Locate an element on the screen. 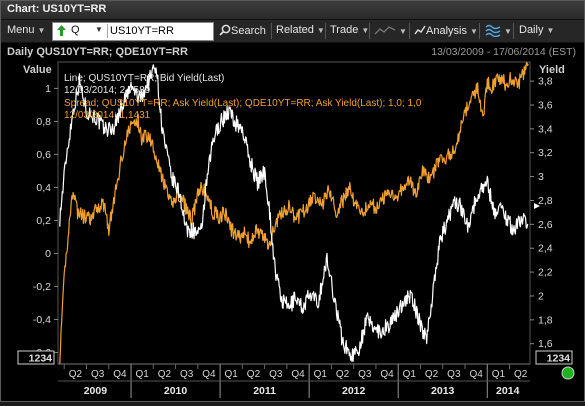 This screenshot has height=406, width=585. right-box: 1234 is located at coordinates (554, 357).